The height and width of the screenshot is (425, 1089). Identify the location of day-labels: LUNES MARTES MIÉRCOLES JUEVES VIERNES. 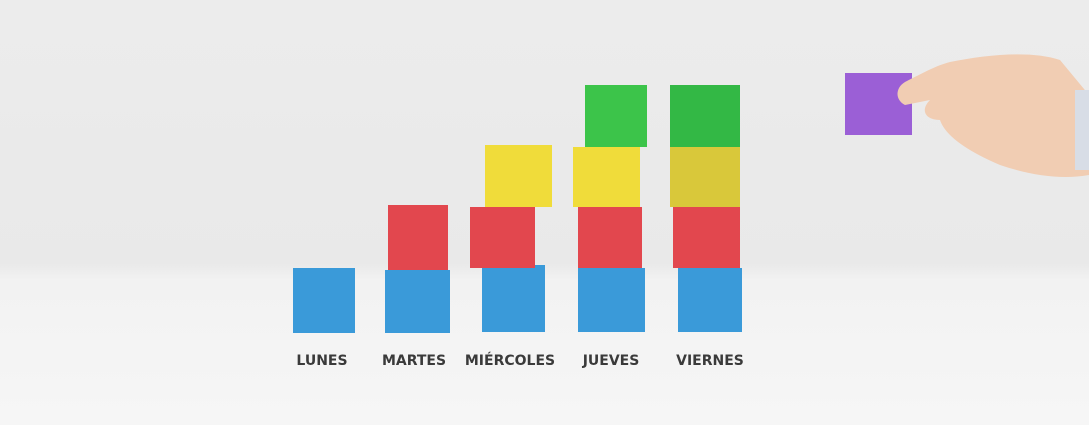
(519, 360).